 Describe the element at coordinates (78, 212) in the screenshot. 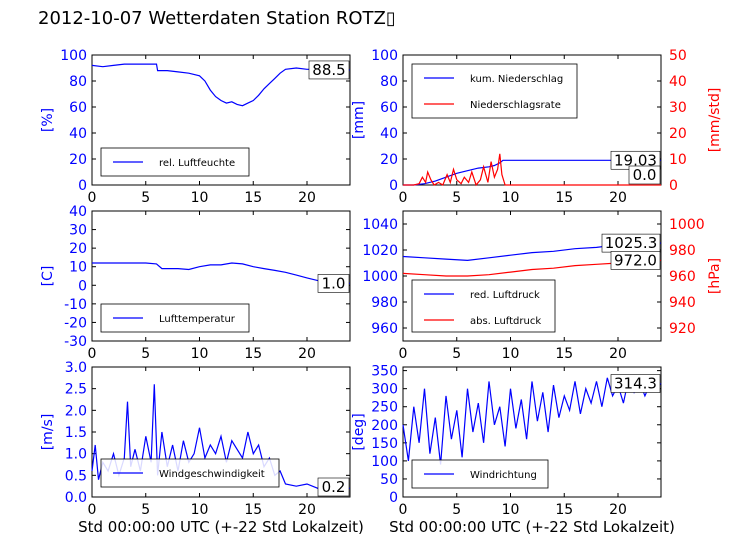

I see `temperature-ytick-label: 40` at that location.